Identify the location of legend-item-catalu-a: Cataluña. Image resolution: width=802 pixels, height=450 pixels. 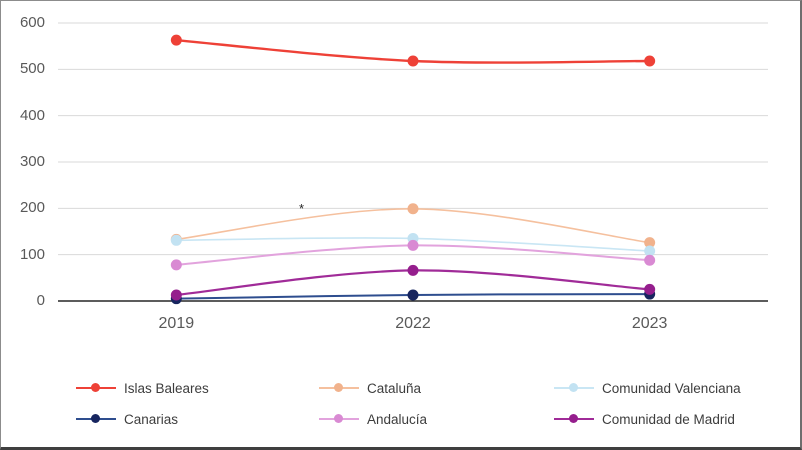
(370, 388).